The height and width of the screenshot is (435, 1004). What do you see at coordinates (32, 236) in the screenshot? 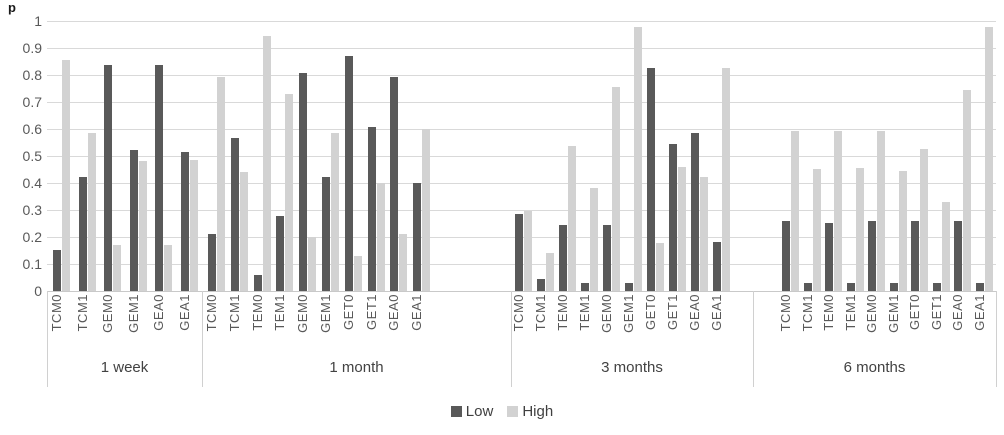
I see `y-tick-label: 0.2` at bounding box center [32, 236].